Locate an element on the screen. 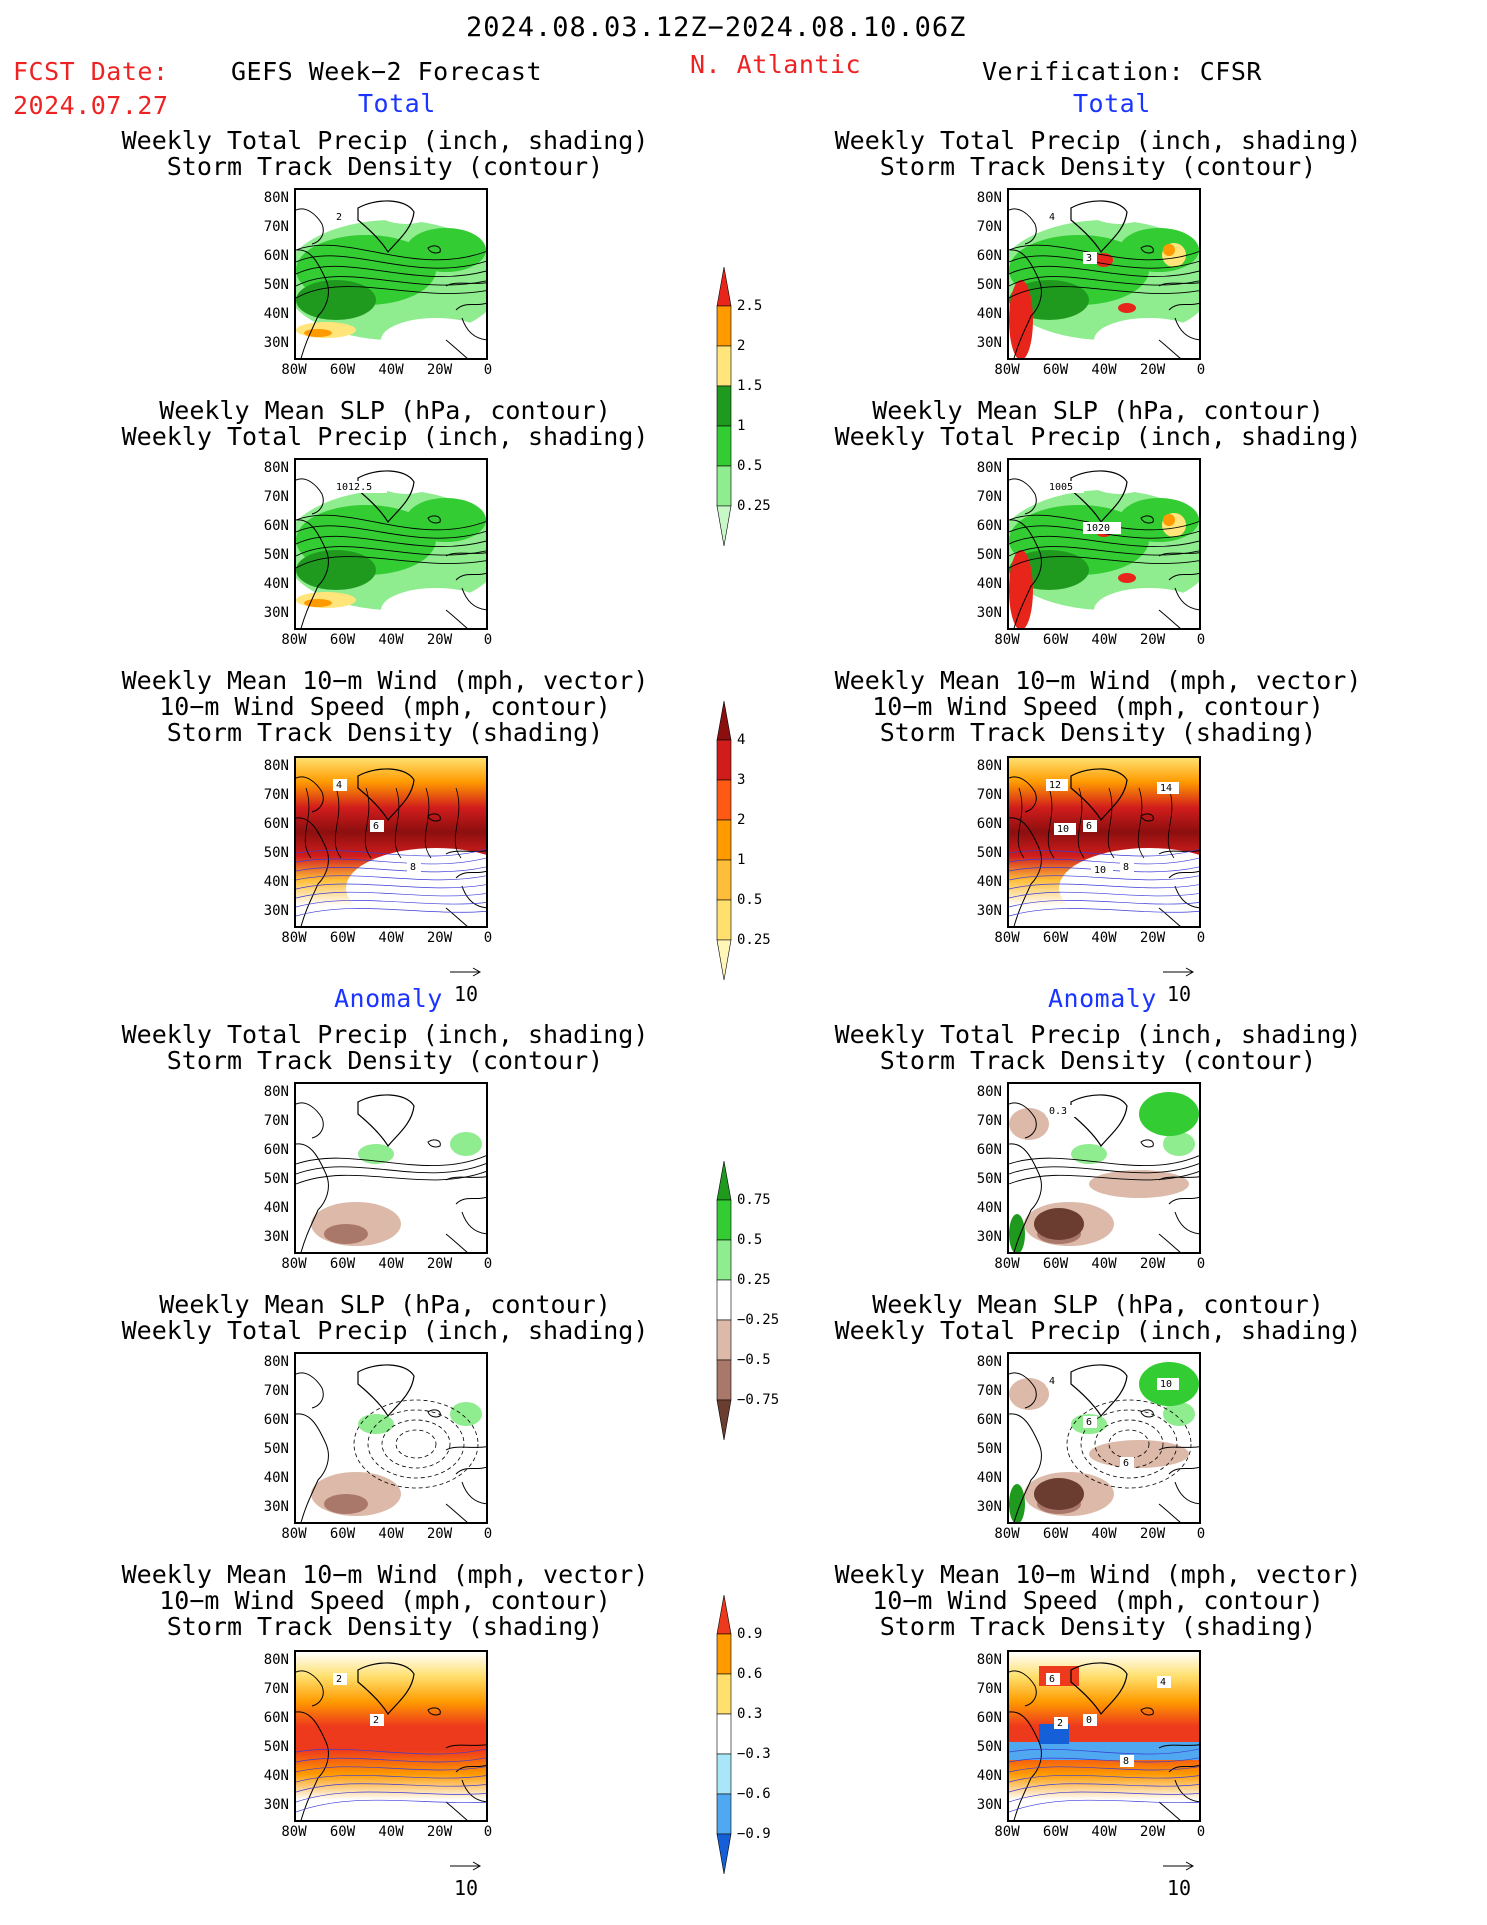  colorbar-tick-label: 0.5 is located at coordinates (750, 466).